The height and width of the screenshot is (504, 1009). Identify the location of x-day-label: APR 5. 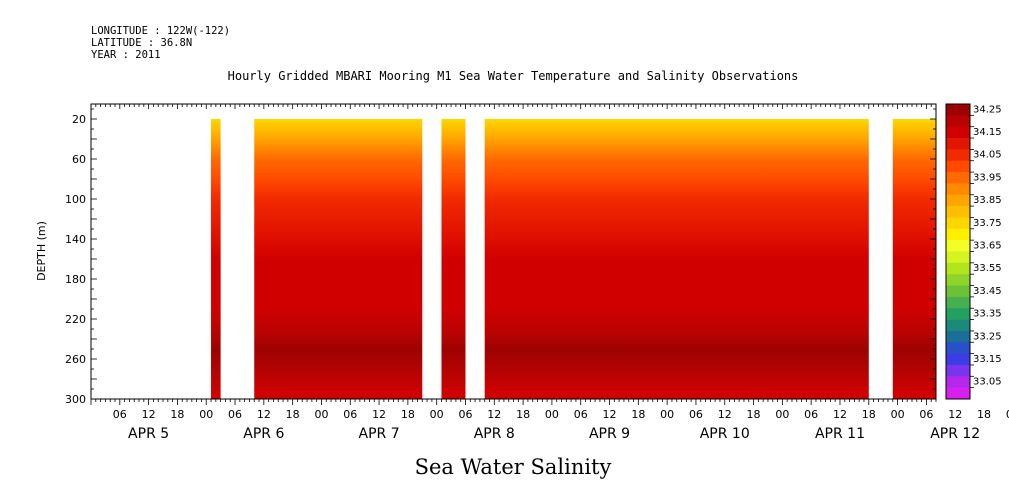
(148, 434).